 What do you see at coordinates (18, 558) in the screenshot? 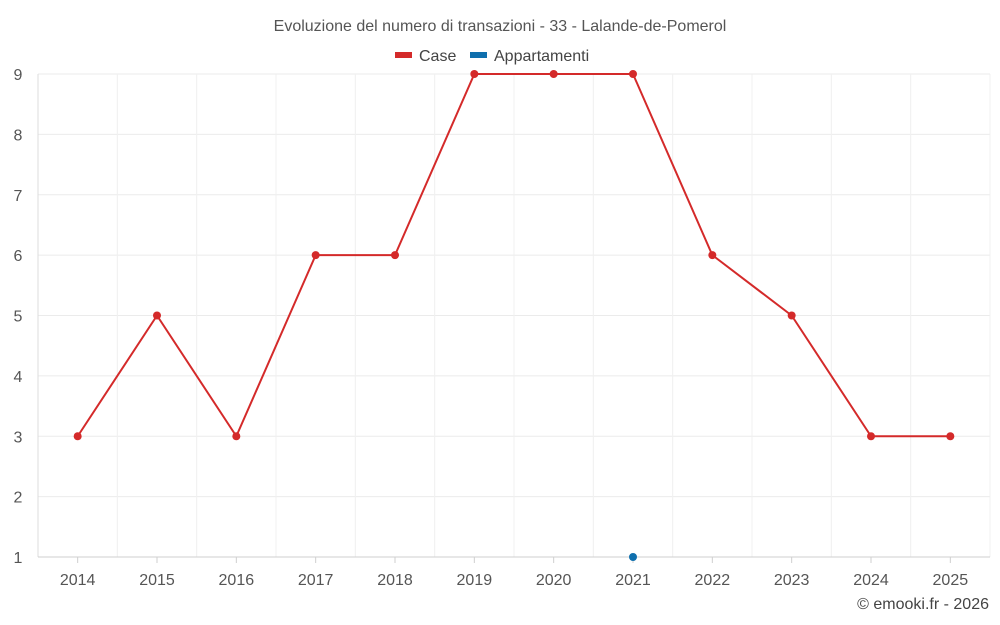
I see `y-tick-label: 1` at bounding box center [18, 558].